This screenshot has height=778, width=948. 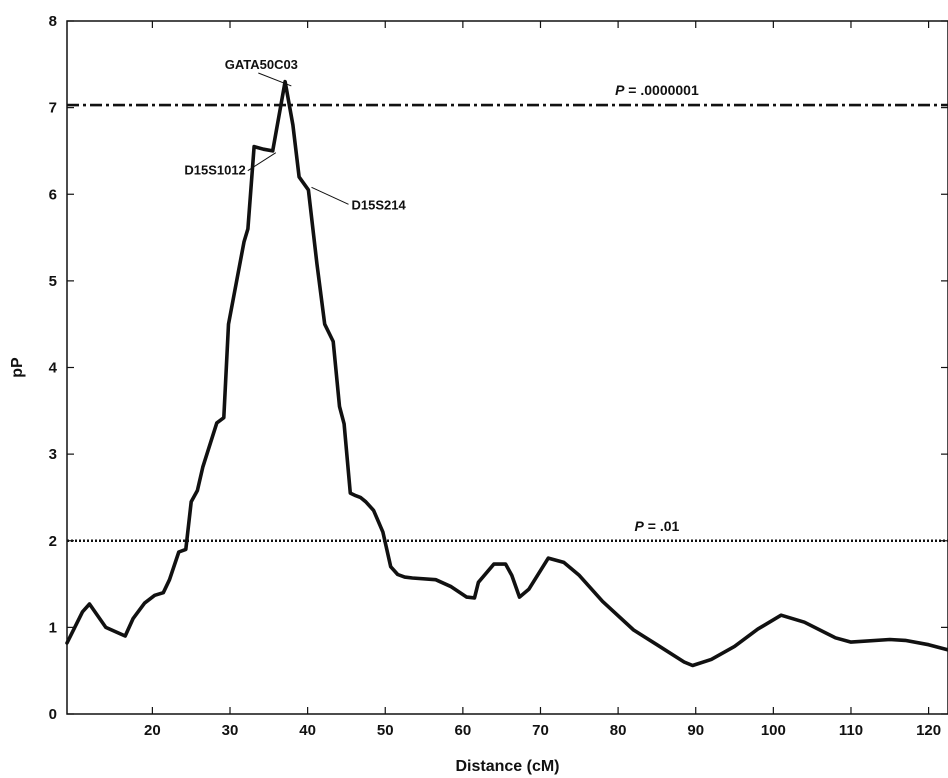 What do you see at coordinates (307, 730) in the screenshot?
I see `x-tick-label: 40` at bounding box center [307, 730].